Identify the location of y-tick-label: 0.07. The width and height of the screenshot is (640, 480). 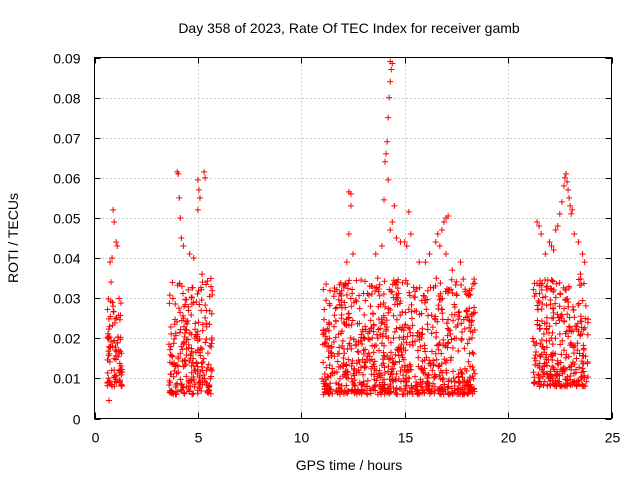
(66, 139).